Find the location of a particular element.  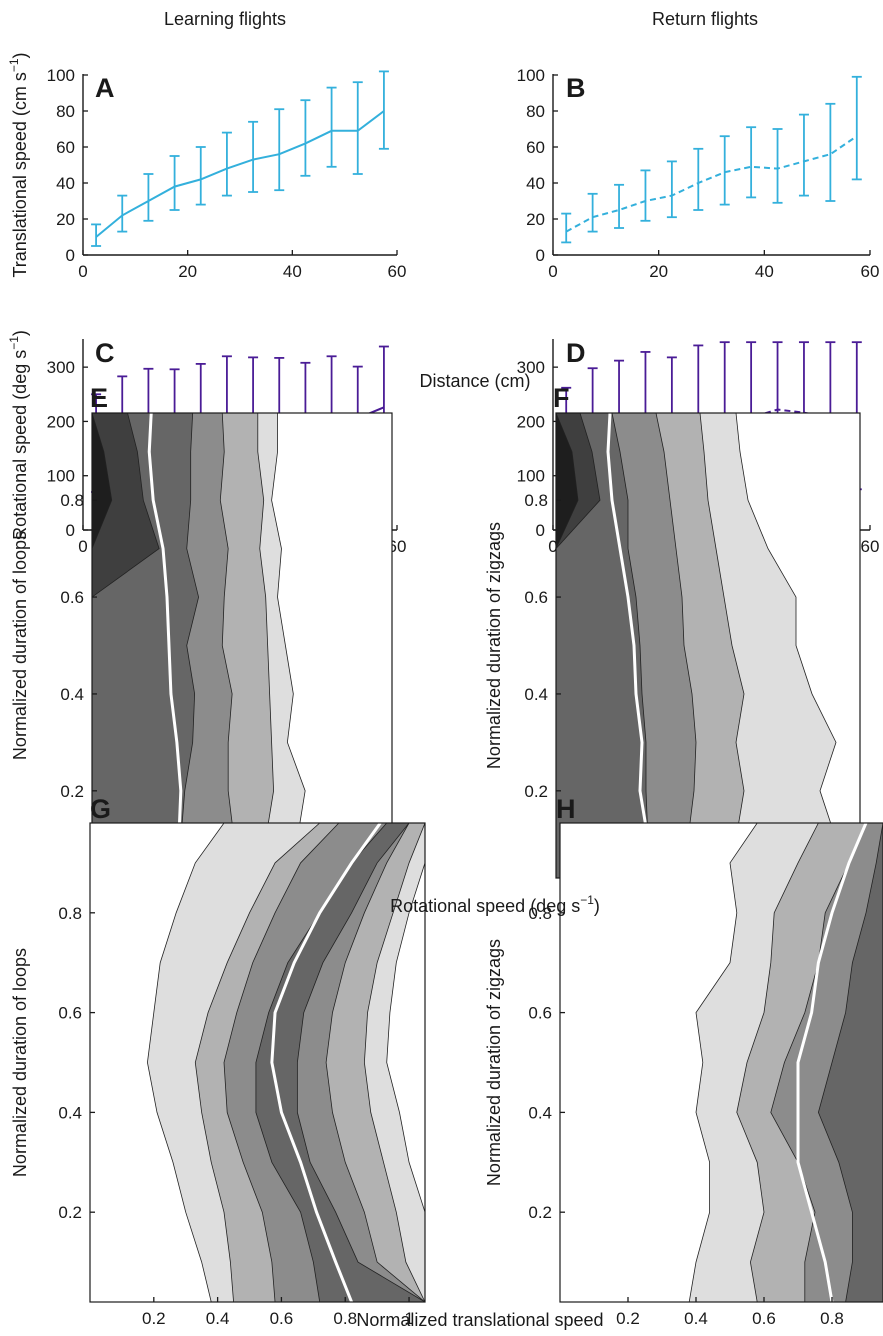

panel-letter: C is located at coordinates (105, 353).